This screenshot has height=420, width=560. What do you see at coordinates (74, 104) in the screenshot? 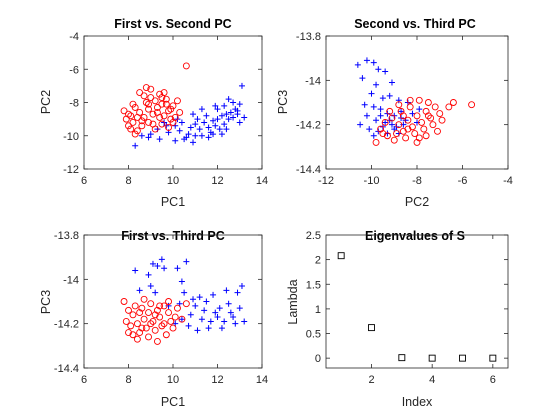
I see `y-tick-label: -8` at bounding box center [74, 104].